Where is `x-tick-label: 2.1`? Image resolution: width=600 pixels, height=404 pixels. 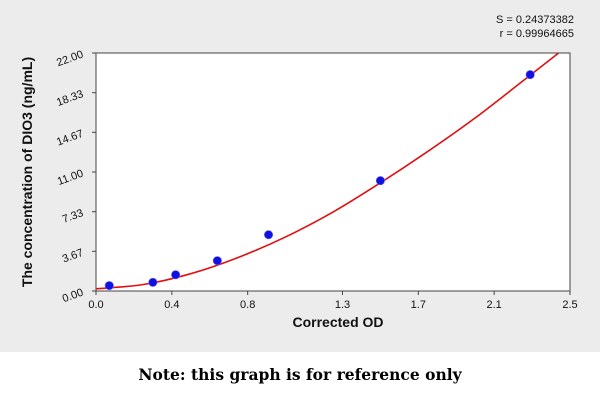 x-tick-label: 2.1 is located at coordinates (494, 305).